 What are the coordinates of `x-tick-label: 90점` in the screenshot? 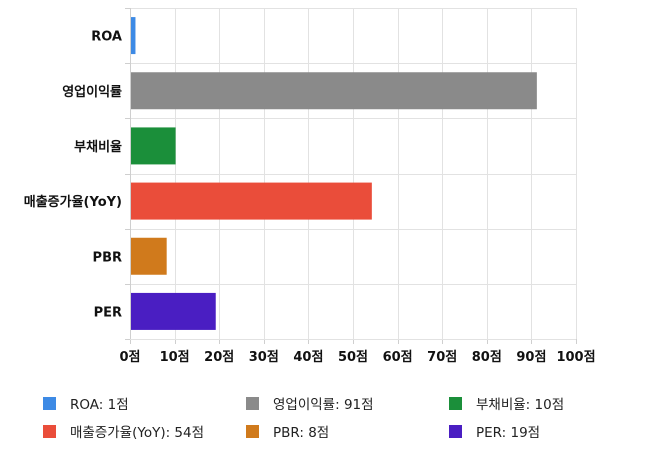 It's located at (531, 357).